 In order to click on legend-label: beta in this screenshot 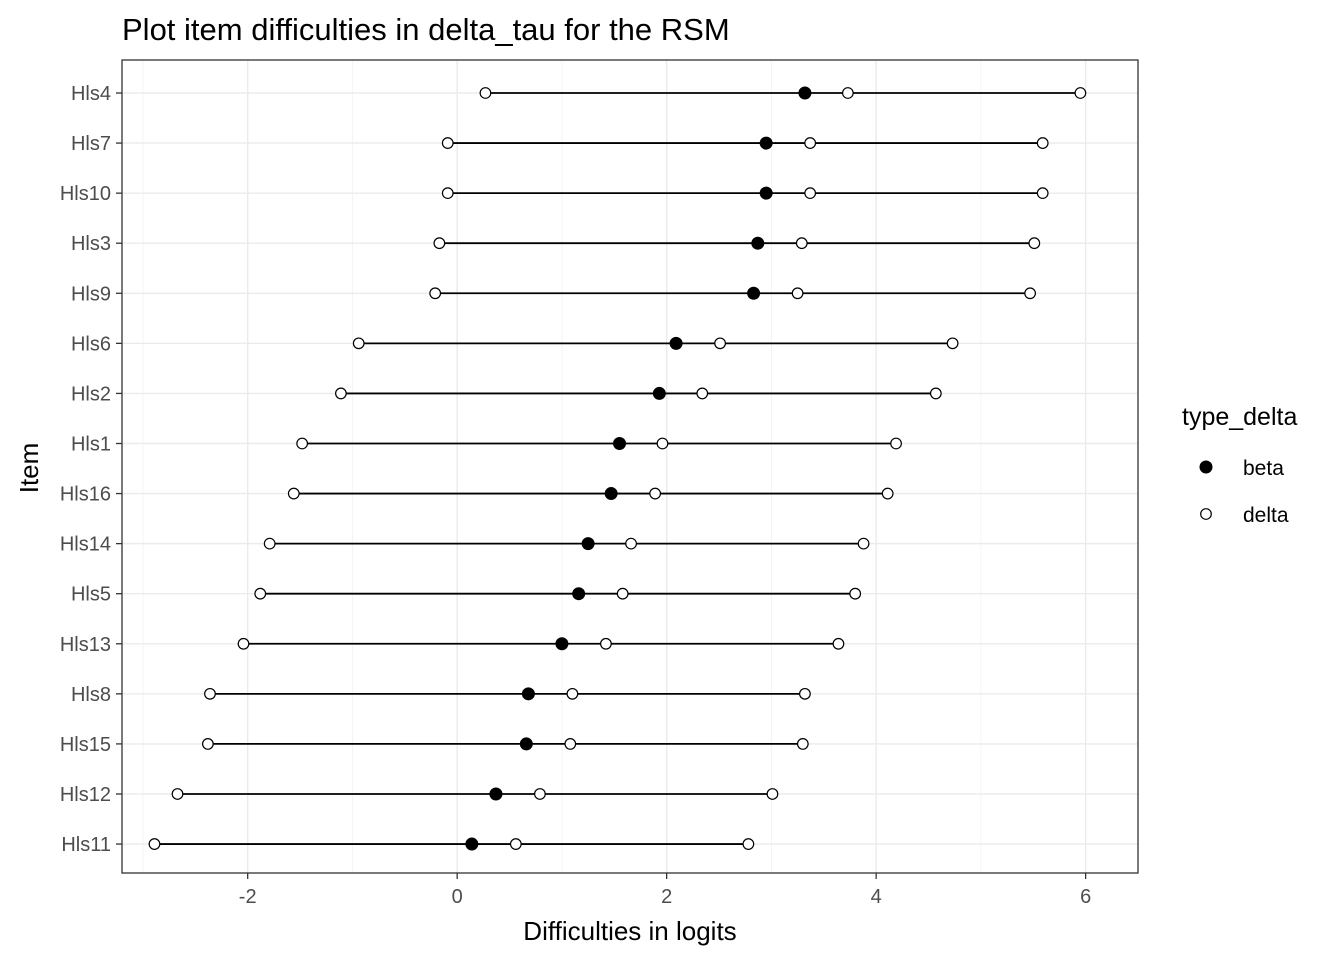, I will do `click(1263, 468)`.